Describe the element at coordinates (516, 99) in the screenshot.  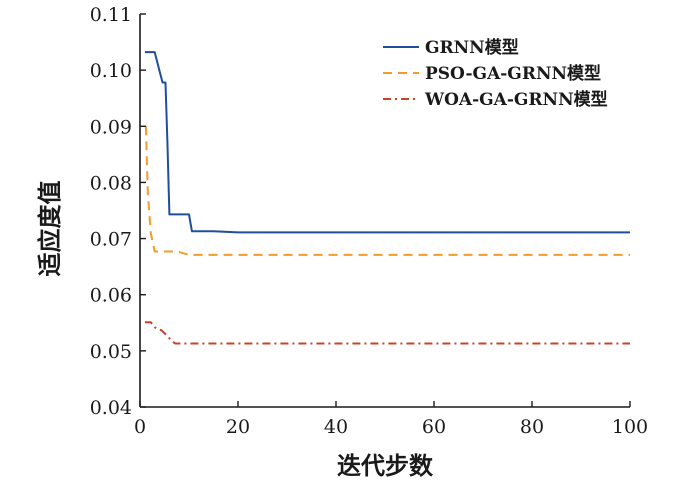
I see `legend-label-3: WOA-GA-GRNN模型` at that location.